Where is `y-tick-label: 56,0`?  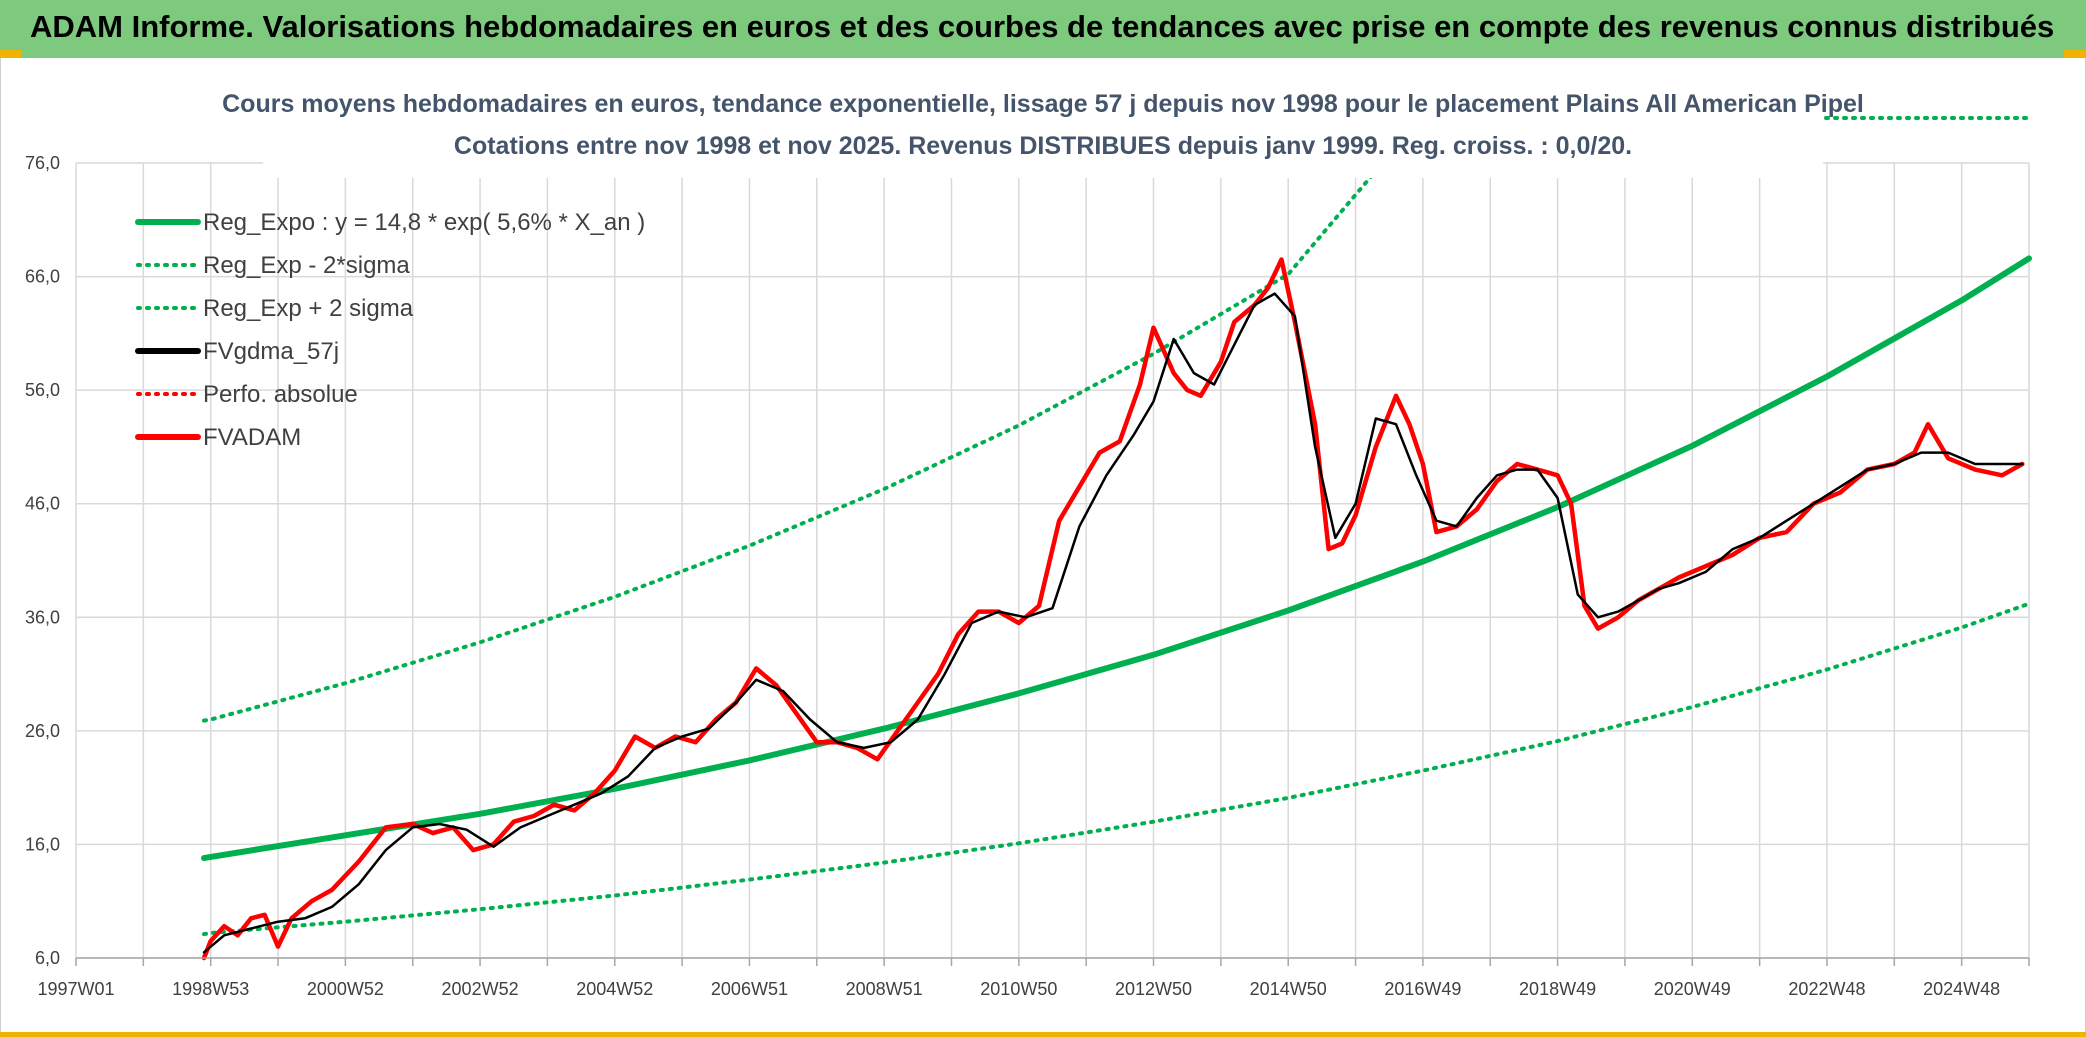
y-tick-label: 56,0 is located at coordinates (42, 390).